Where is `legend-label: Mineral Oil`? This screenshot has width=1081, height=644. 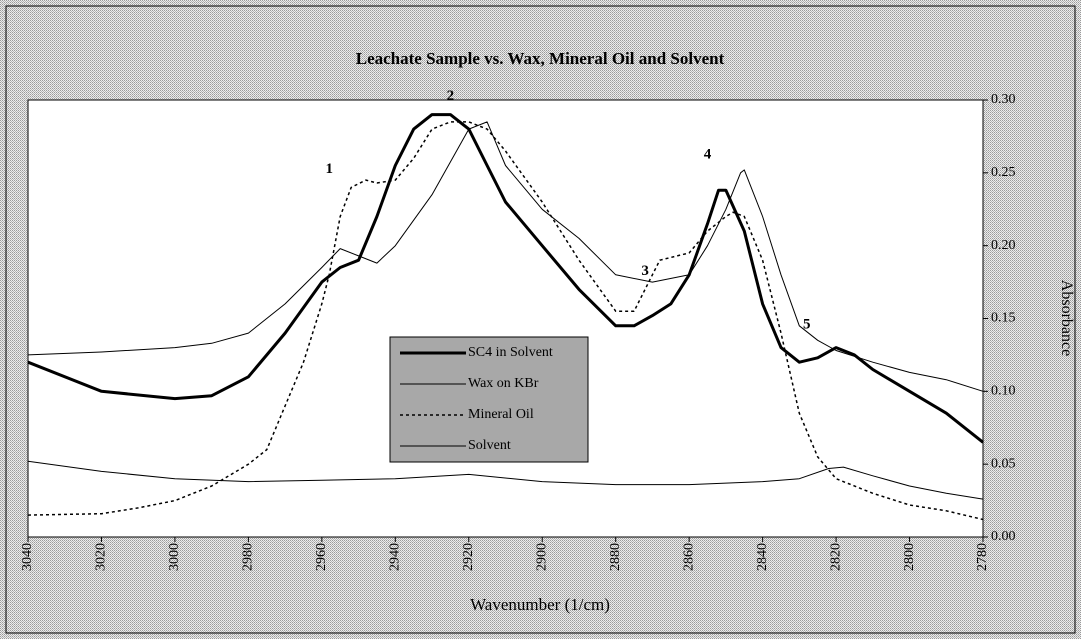
legend-label: Mineral Oil is located at coordinates (501, 414).